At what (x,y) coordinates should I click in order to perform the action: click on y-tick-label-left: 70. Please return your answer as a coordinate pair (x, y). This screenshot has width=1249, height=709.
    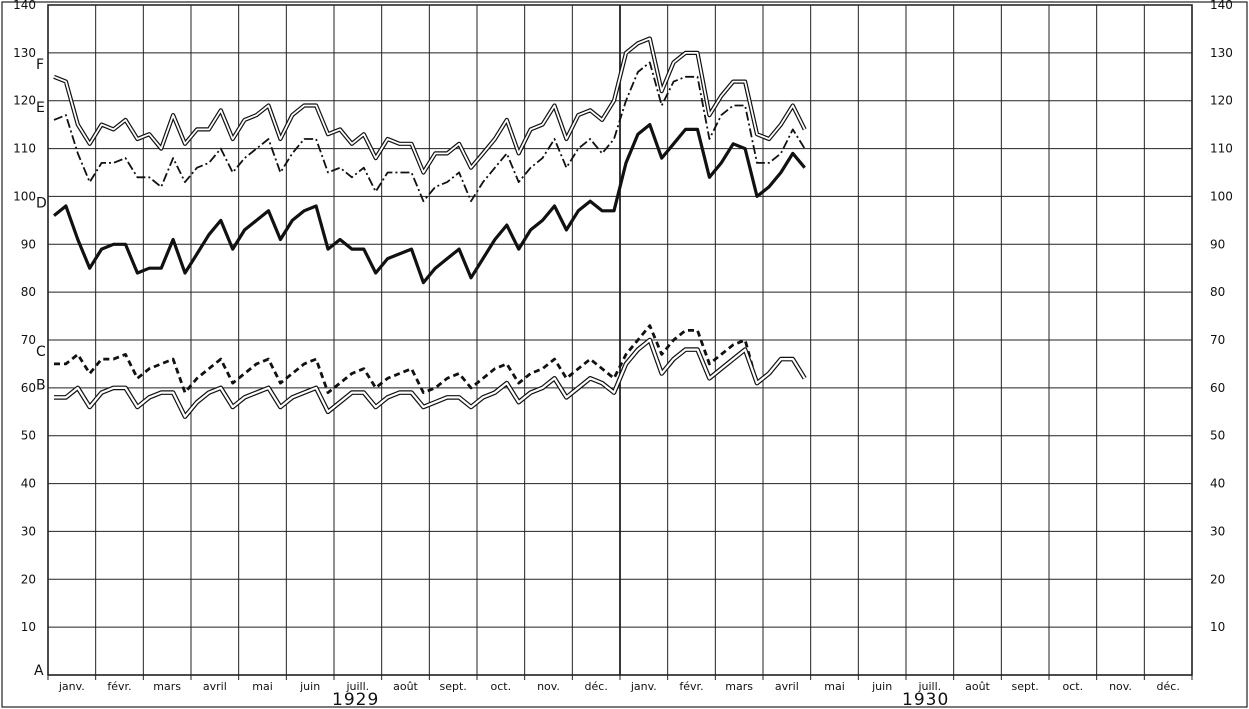
    Looking at the image, I should click on (28, 340).